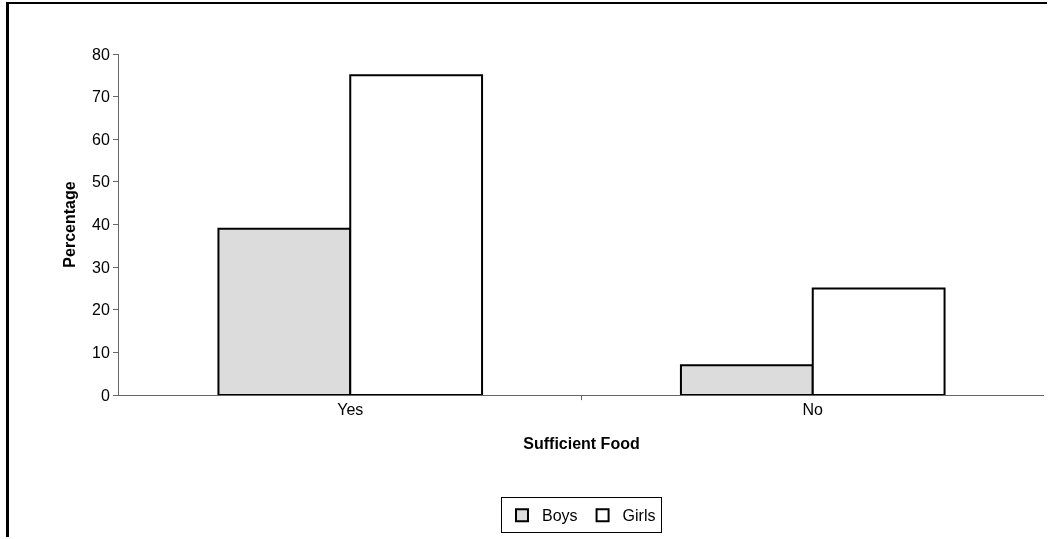  I want to click on y-tick-label: 70, so click(101, 97).